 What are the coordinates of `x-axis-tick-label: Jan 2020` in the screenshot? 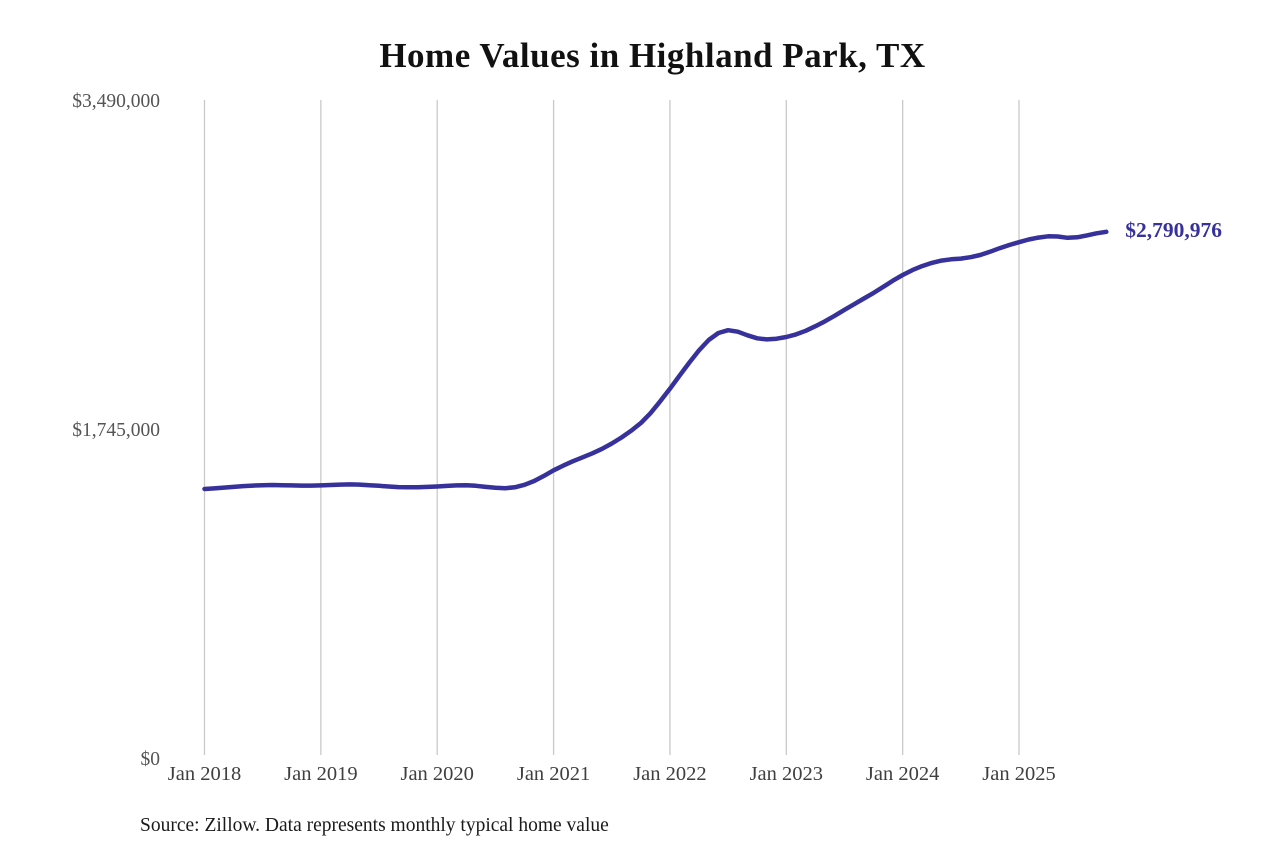 It's located at (437, 774).